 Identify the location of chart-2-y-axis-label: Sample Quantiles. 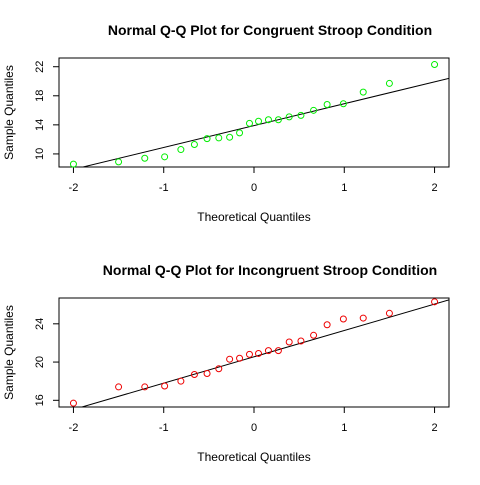
(9, 352).